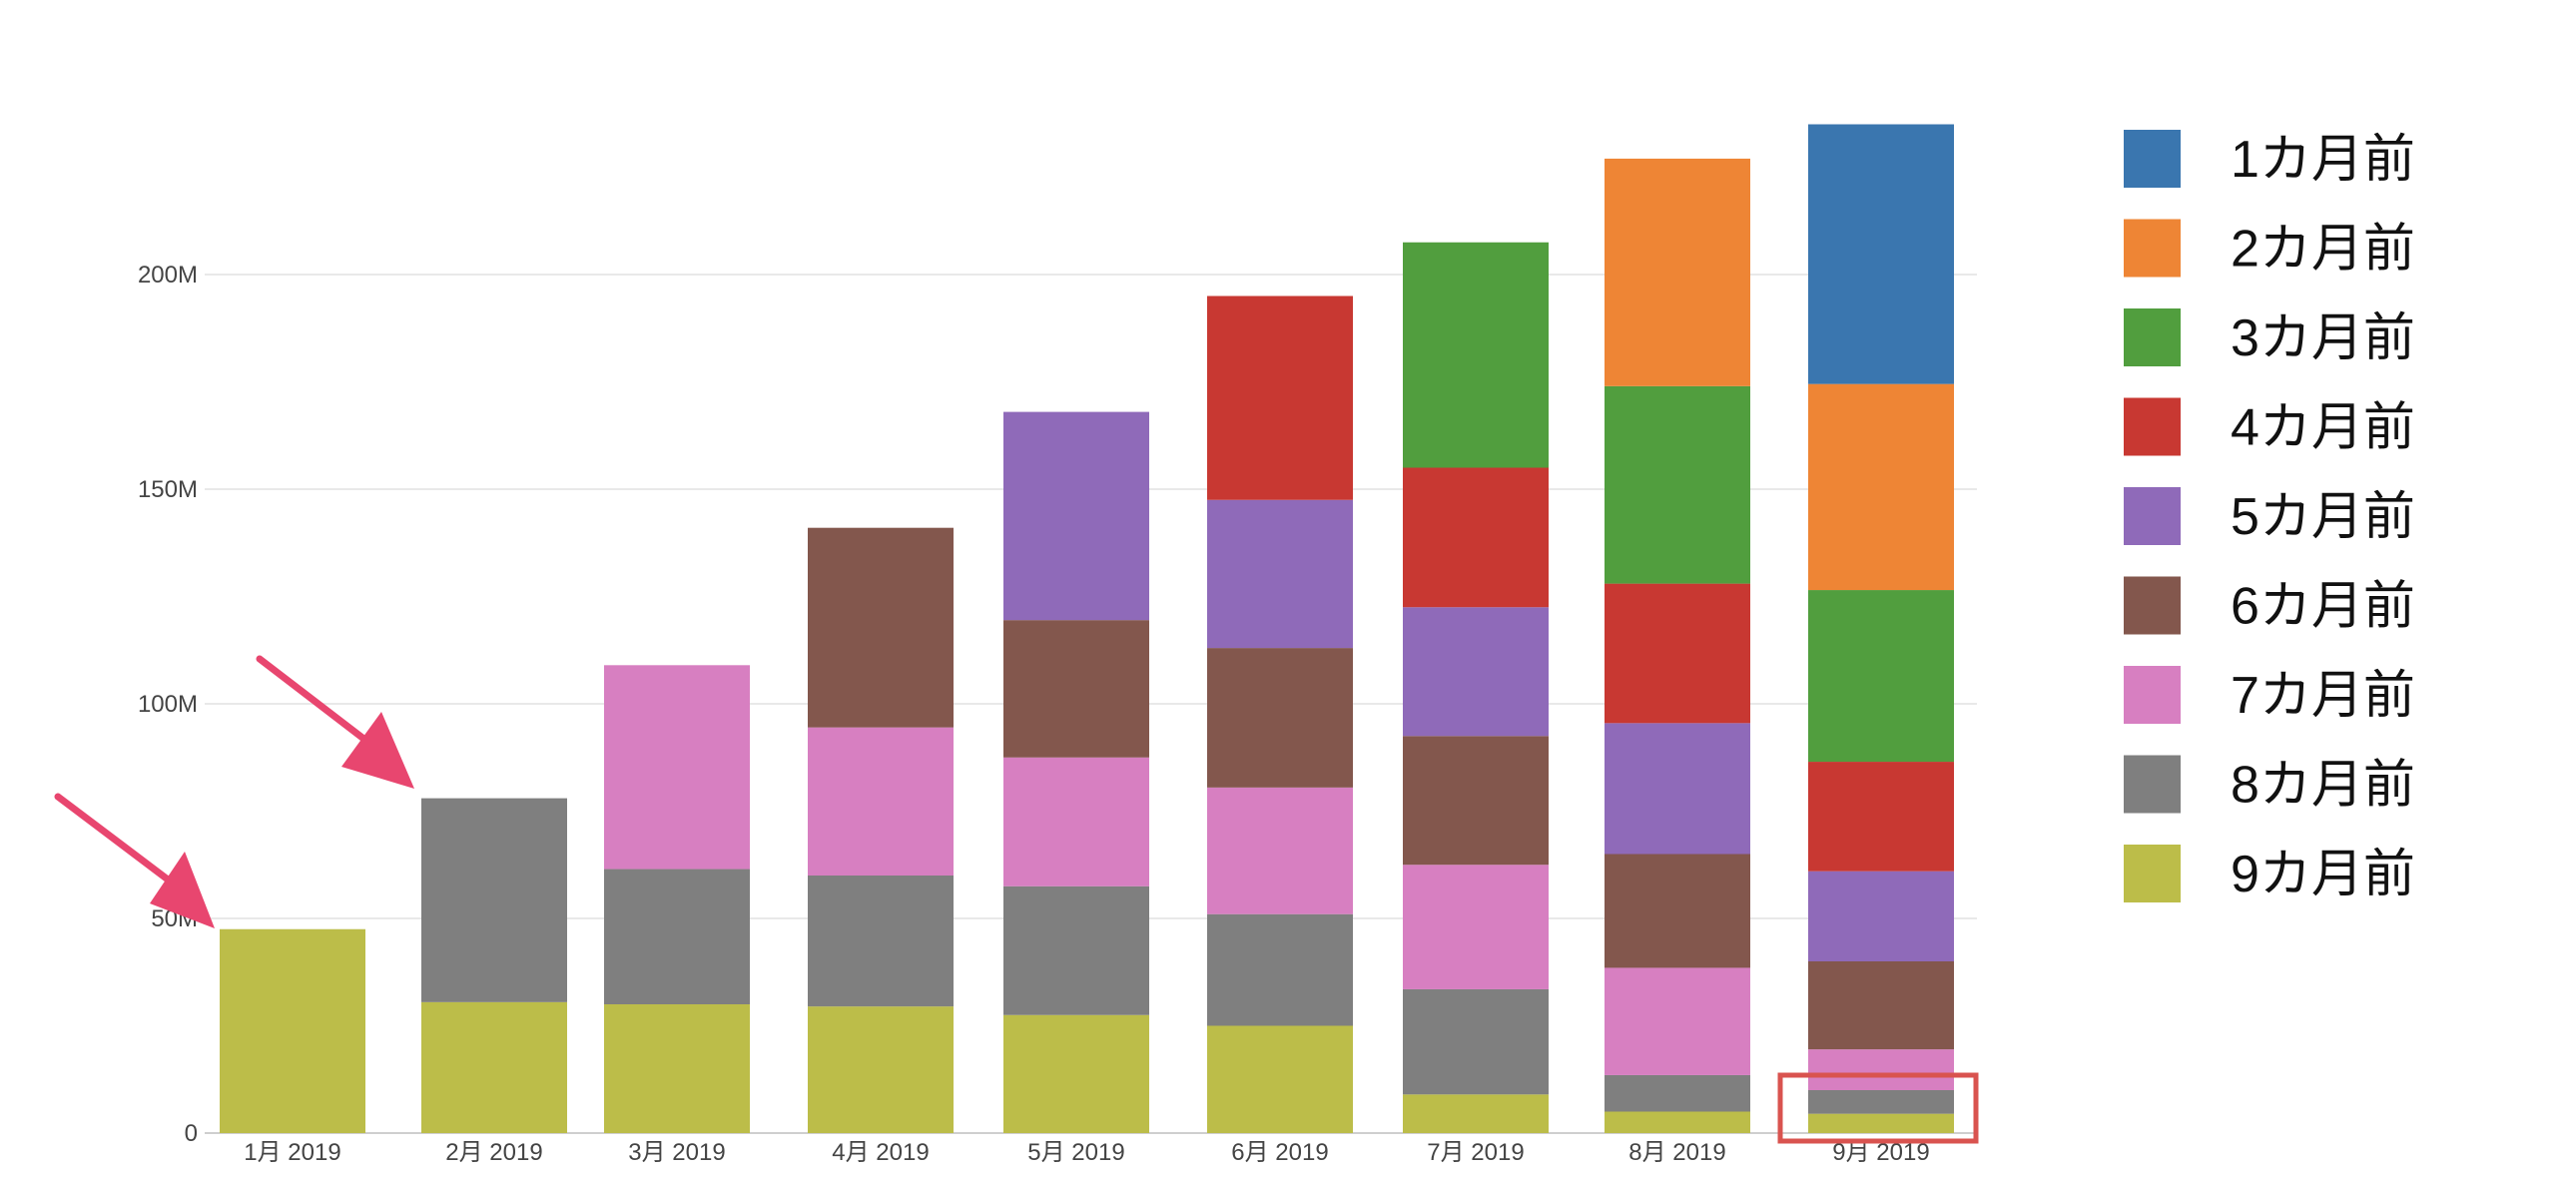 This screenshot has height=1179, width=2576. Describe the element at coordinates (677, 1152) in the screenshot. I see `x-tick-label: 3月 2019` at that location.